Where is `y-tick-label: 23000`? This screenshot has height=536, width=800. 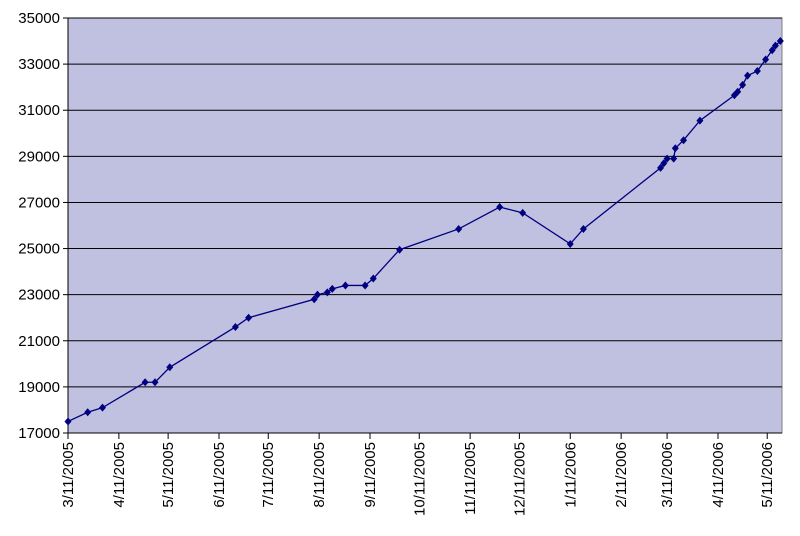 y-tick-label: 23000 is located at coordinates (39, 295).